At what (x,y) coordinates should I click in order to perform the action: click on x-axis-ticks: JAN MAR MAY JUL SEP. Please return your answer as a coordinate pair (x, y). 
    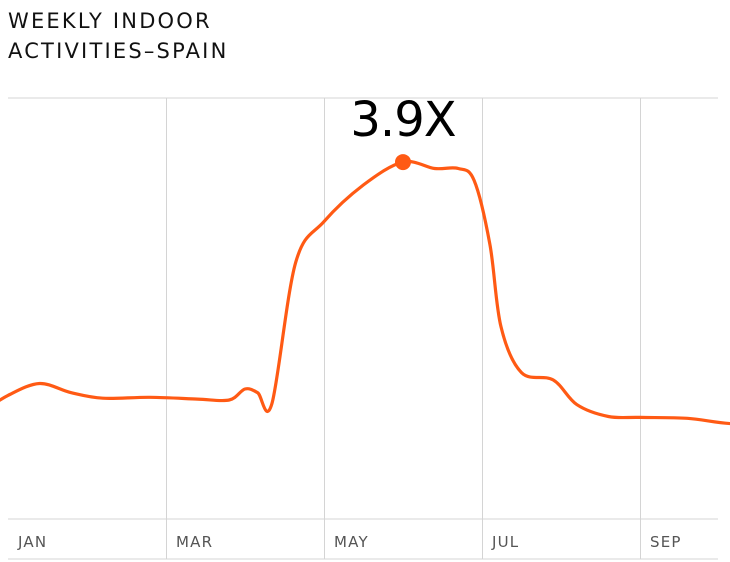
    Looking at the image, I should click on (349, 542).